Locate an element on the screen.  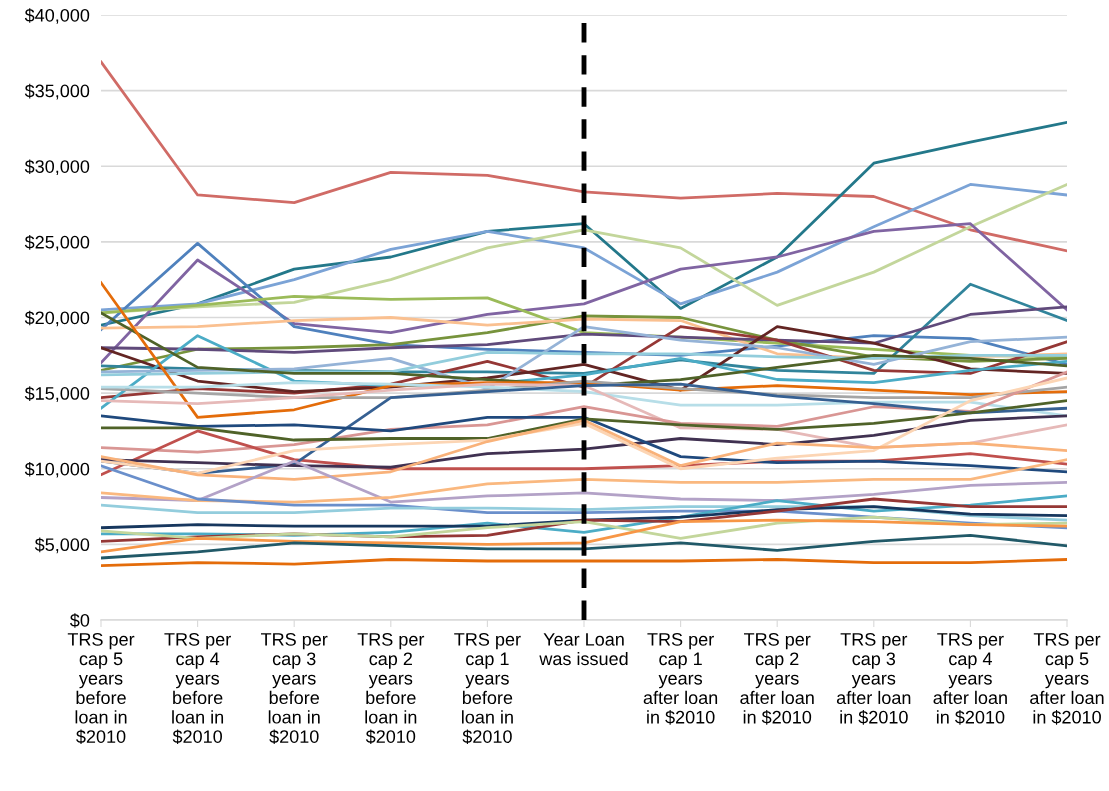
y-tick-label: $25,000 is located at coordinates (57, 243).